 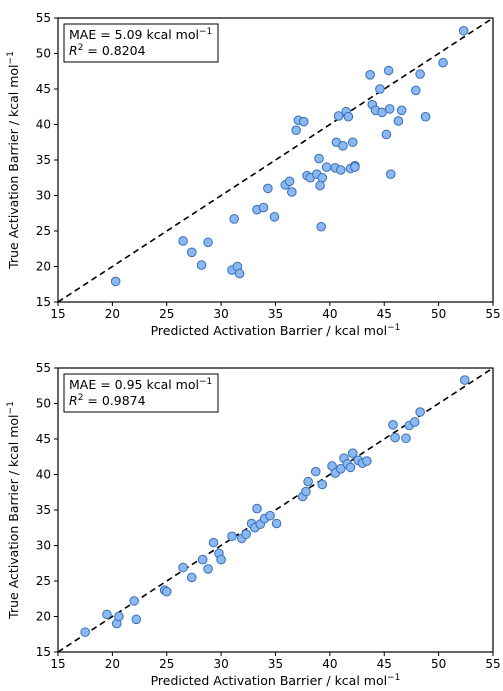 I want to click on r2-value: = 0.9874, so click(x=114, y=400).